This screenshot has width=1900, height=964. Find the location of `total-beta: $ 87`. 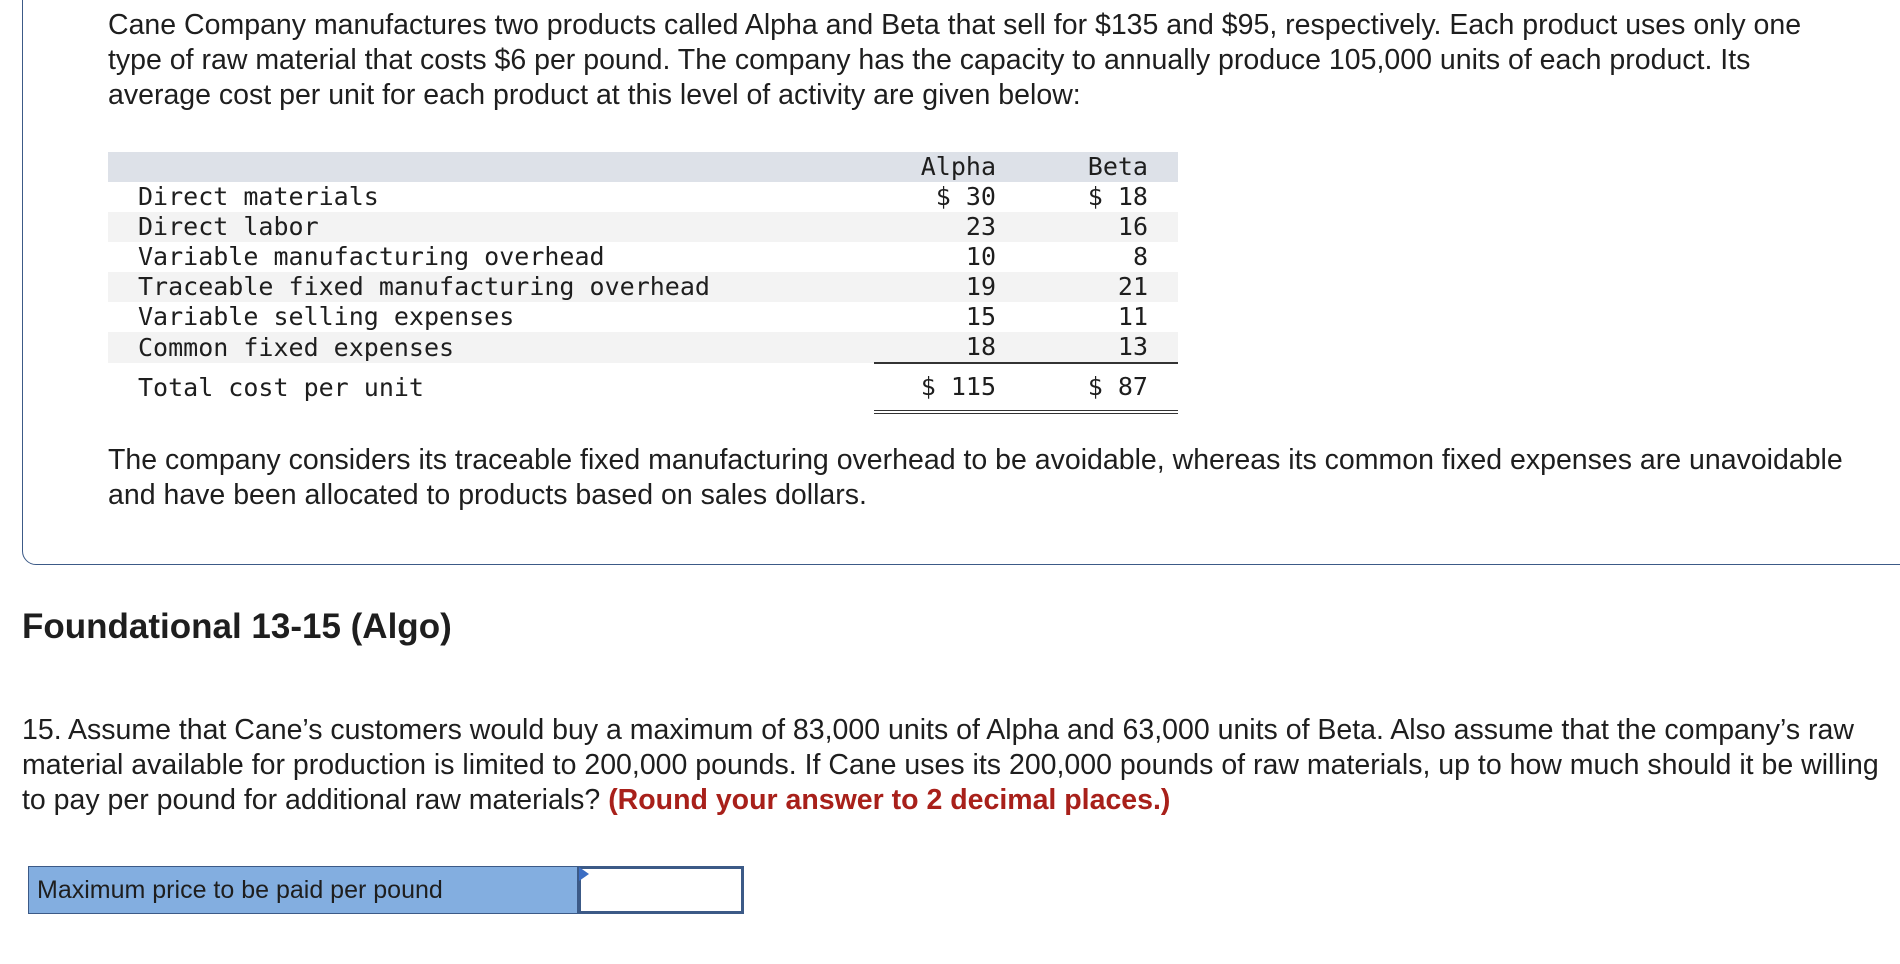

total-beta: $ 87 is located at coordinates (1102, 388).